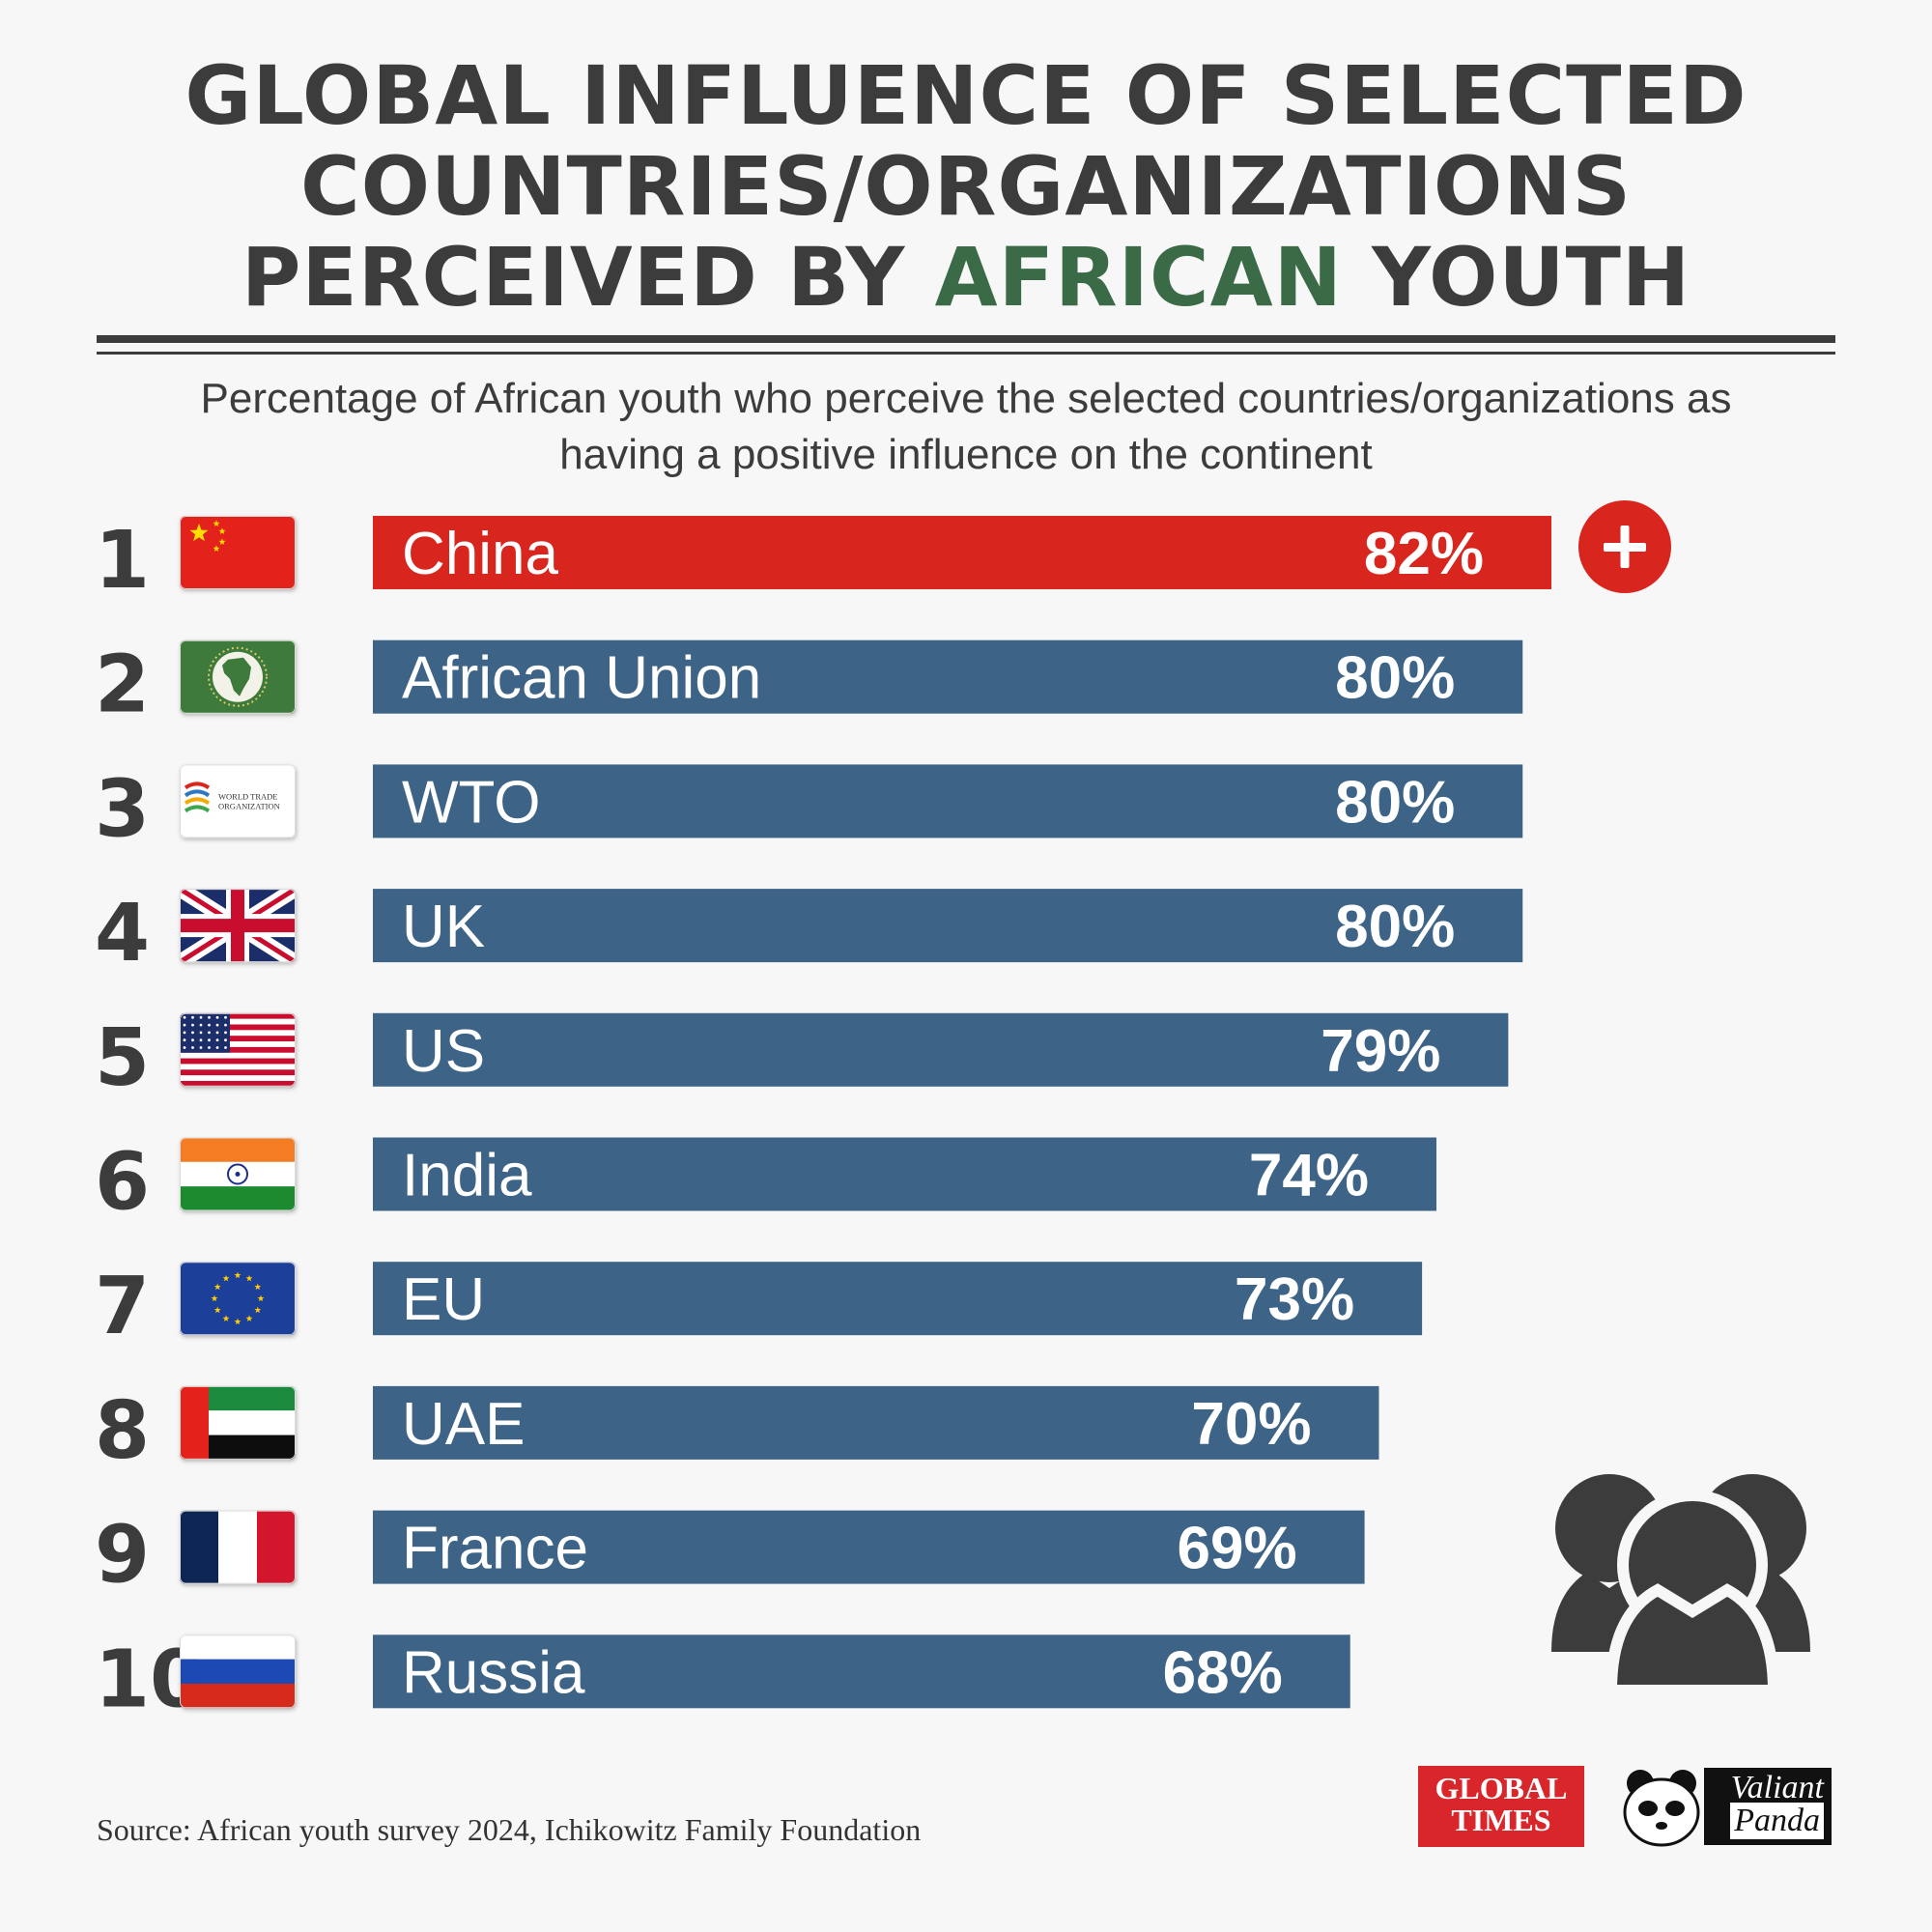 The width and height of the screenshot is (1932, 1932). Describe the element at coordinates (249, 805) in the screenshot. I see `wto-logo-text-2: ORGANIZATION` at that location.